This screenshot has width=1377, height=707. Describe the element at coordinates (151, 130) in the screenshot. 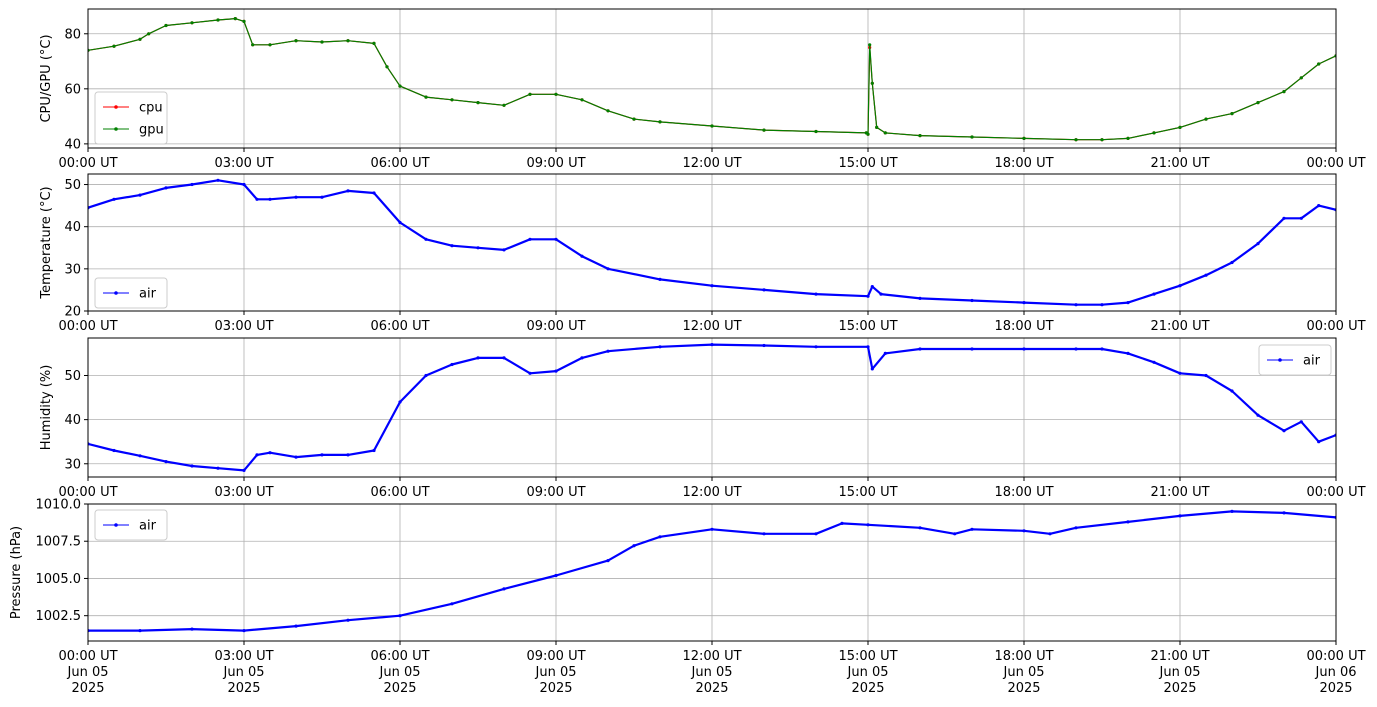

I see `legend-label: gpu` at that location.